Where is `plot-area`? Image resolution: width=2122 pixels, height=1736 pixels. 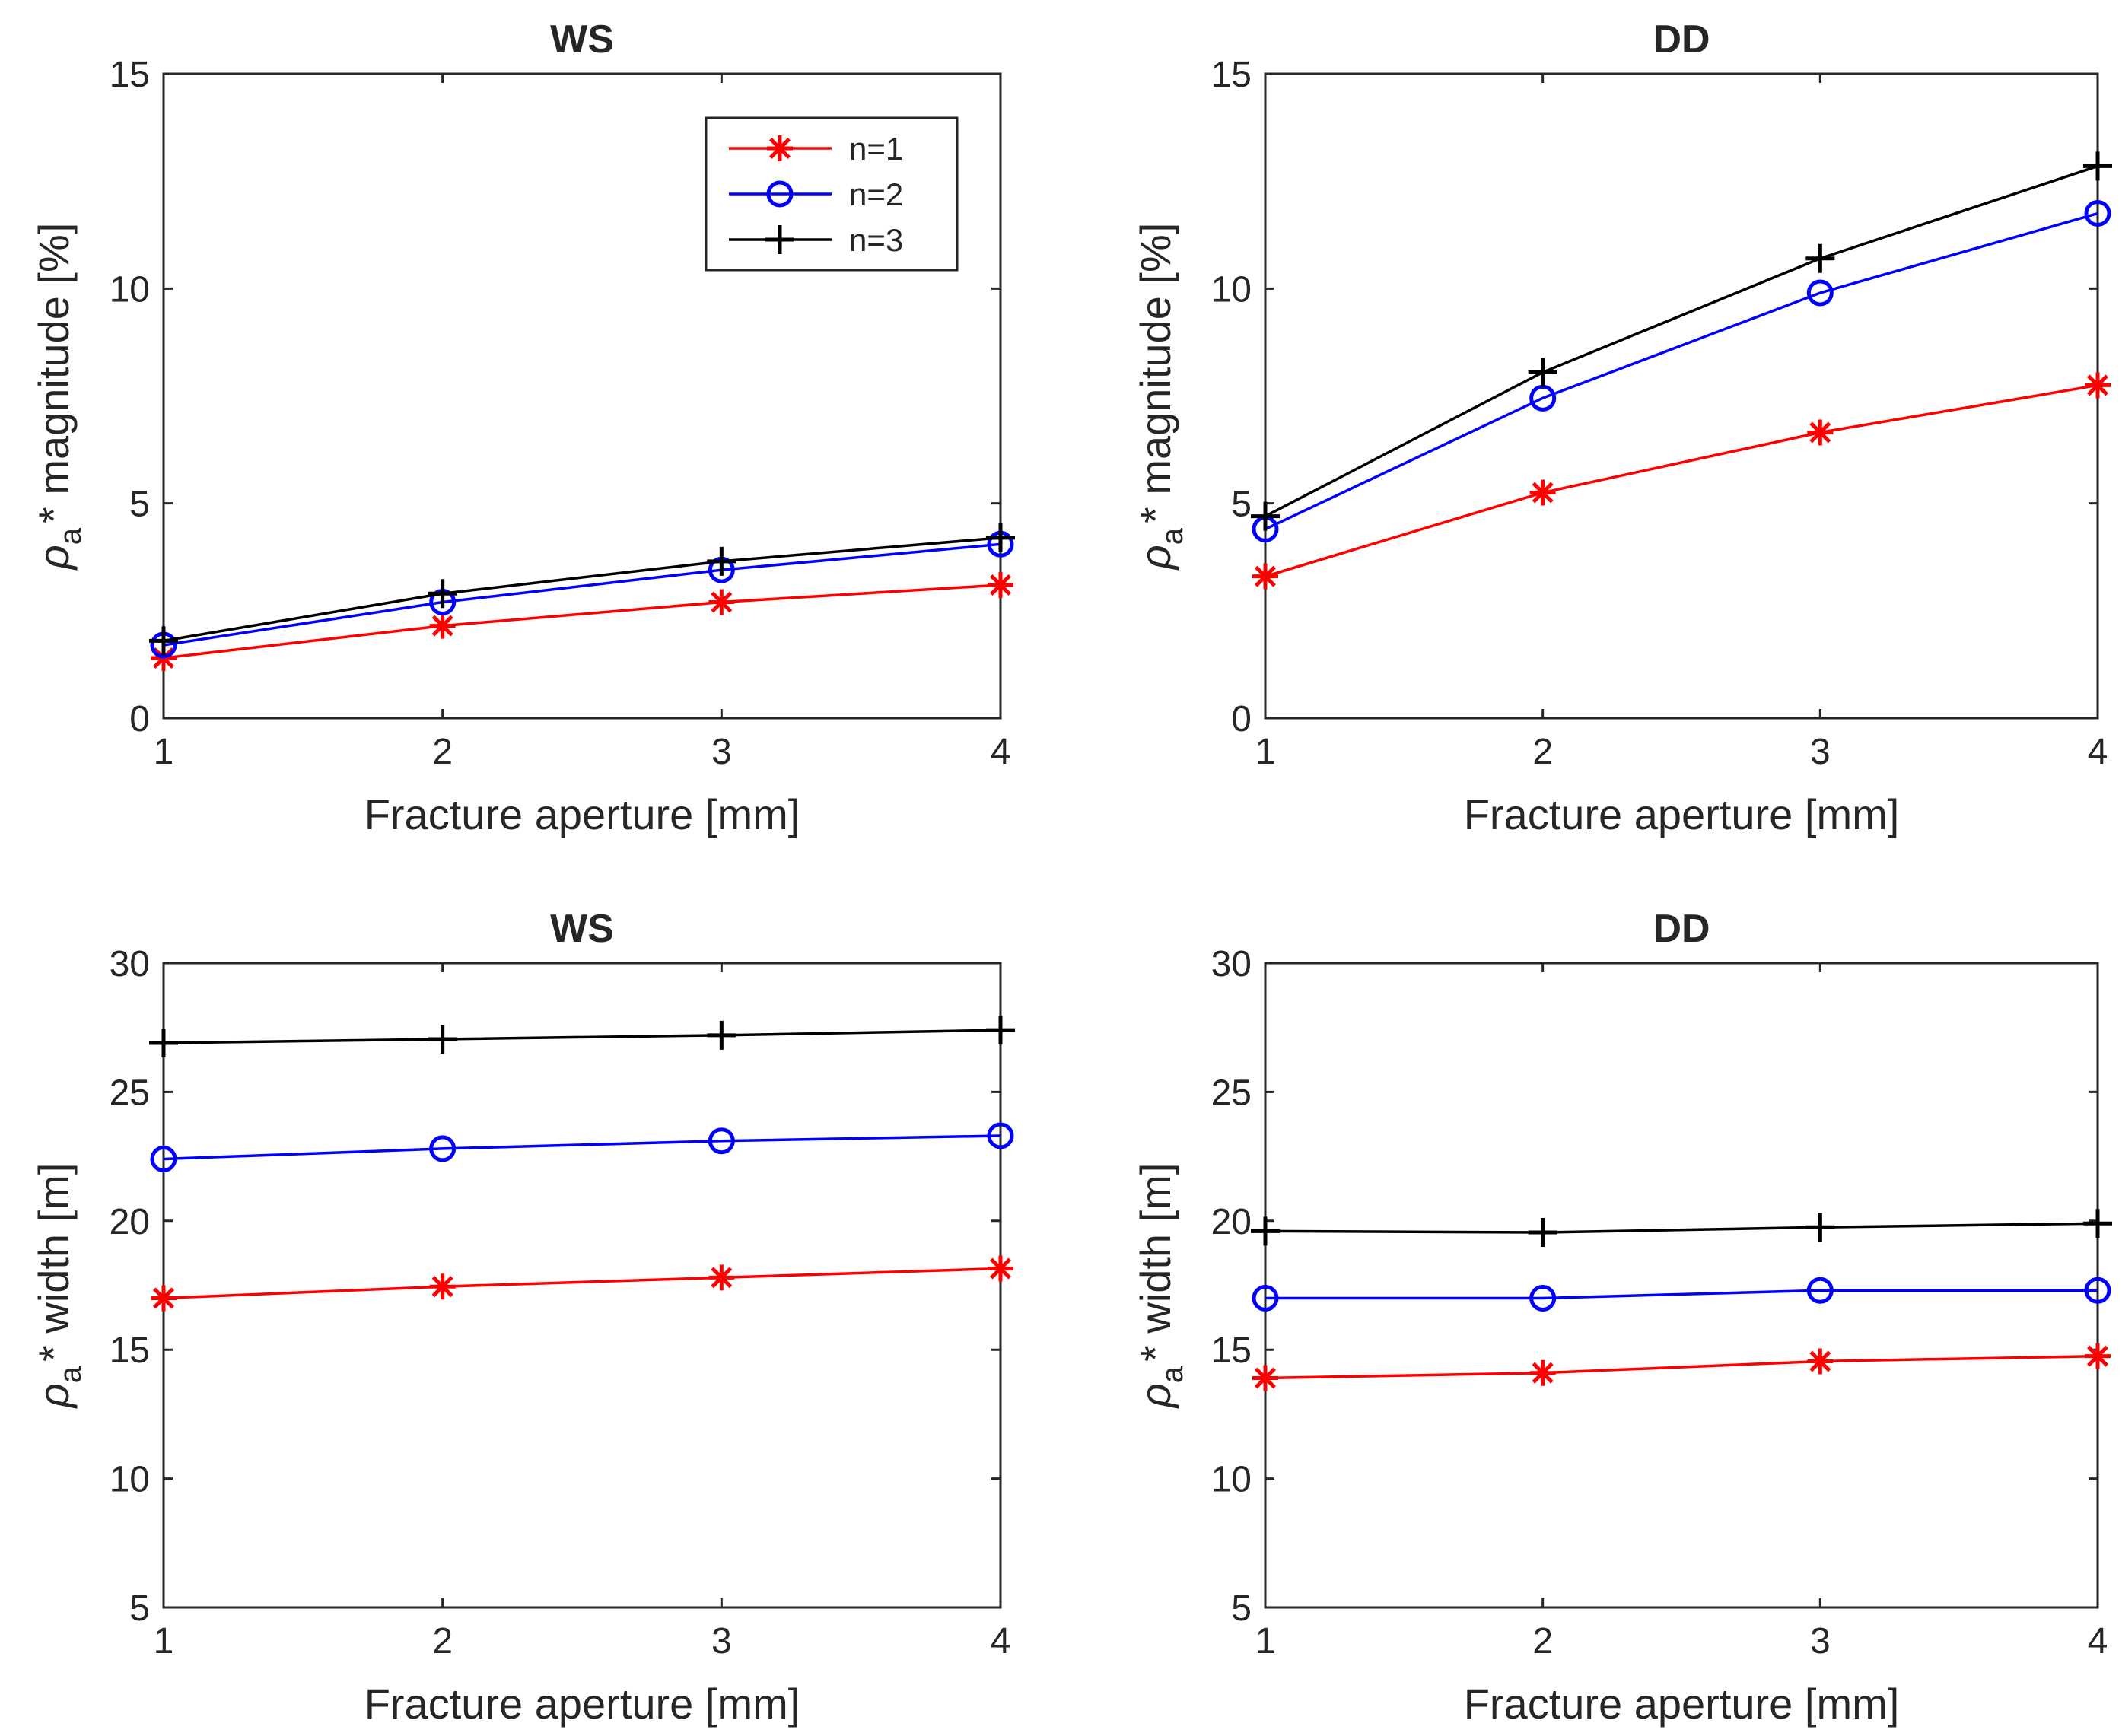
plot-area is located at coordinates (582, 1285).